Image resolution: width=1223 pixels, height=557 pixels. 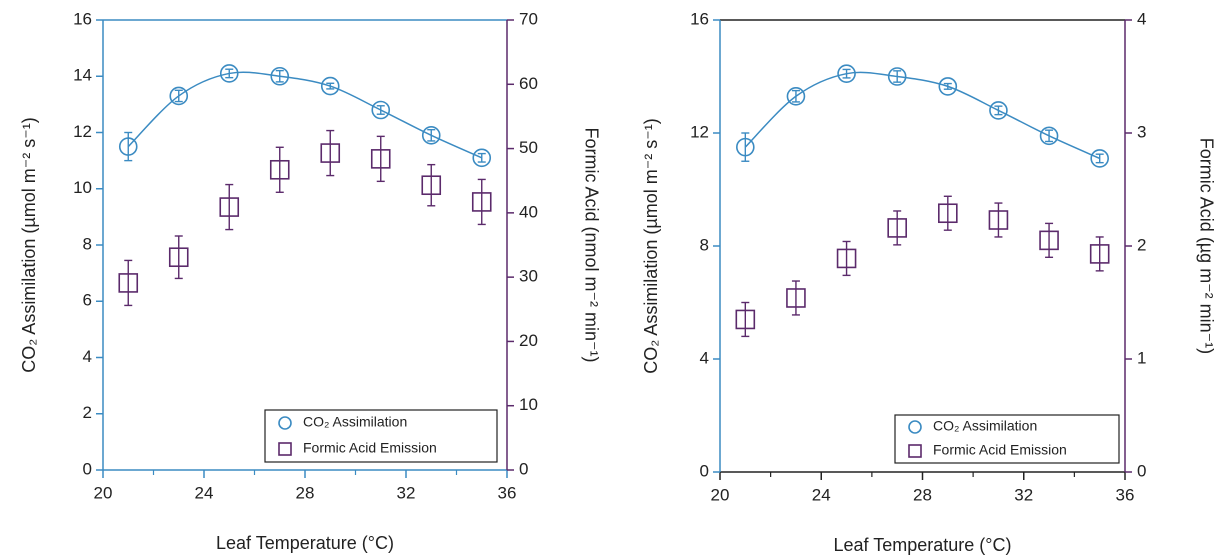 I want to click on x-tick-label: 28, so click(x=922, y=494).